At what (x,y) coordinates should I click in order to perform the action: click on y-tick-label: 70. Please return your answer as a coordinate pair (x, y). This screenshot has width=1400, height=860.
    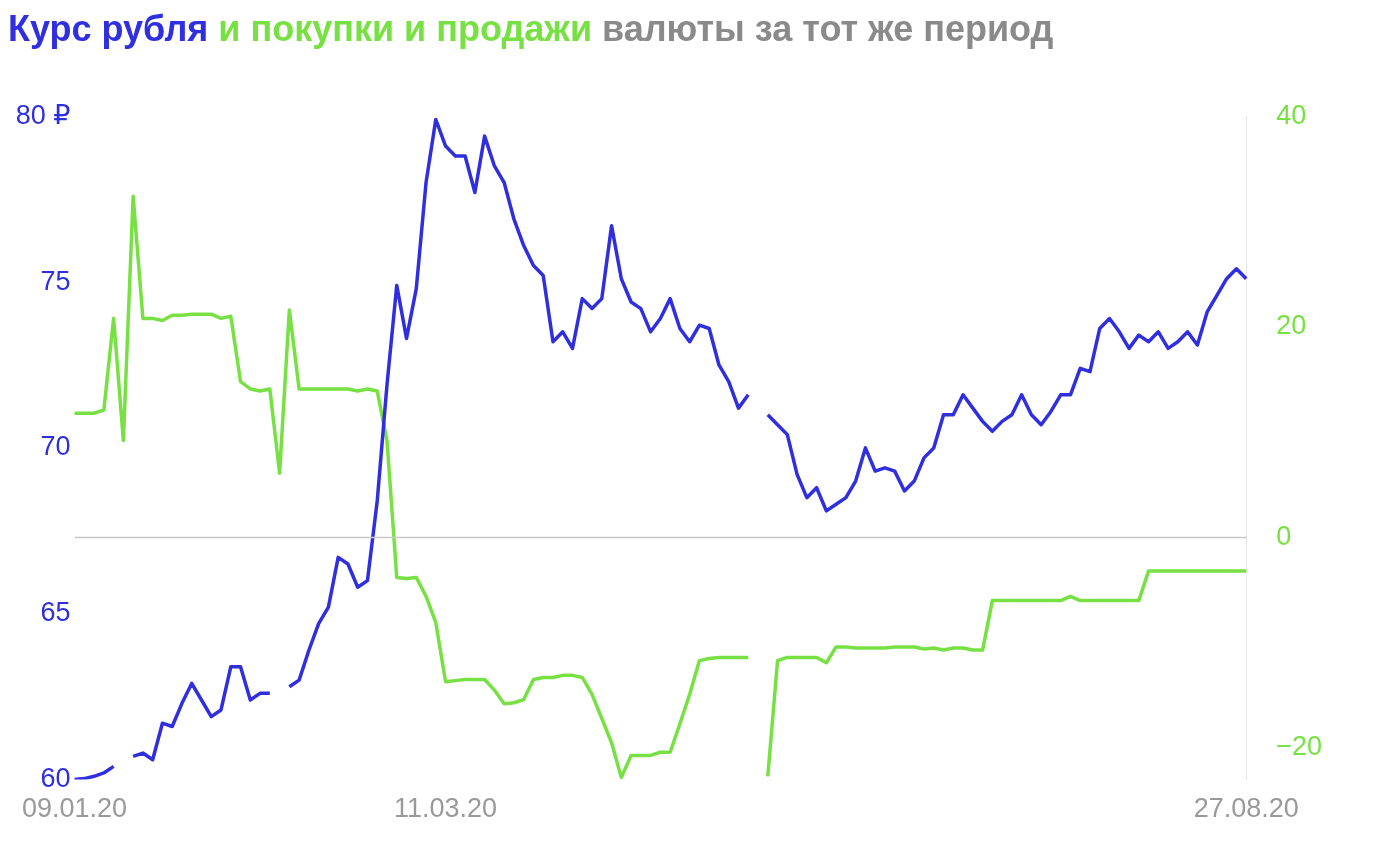
    Looking at the image, I should click on (55, 446).